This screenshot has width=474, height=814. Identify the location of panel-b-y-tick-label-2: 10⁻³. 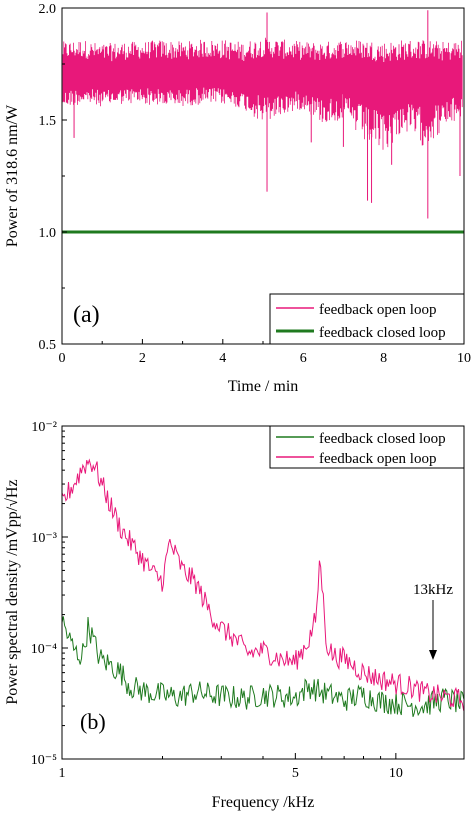
(44, 538).